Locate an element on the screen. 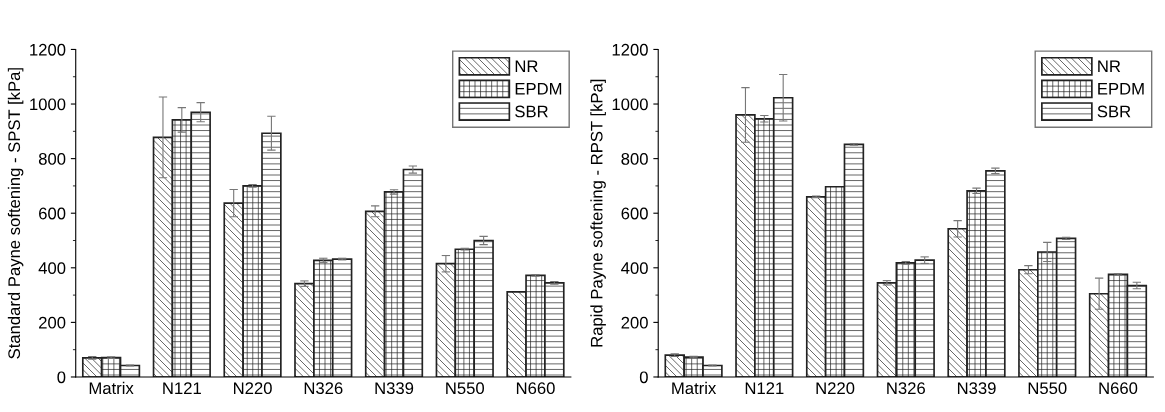  y-axis-title: Rapid Payne softening - RPST [kPa] is located at coordinates (598, 213).